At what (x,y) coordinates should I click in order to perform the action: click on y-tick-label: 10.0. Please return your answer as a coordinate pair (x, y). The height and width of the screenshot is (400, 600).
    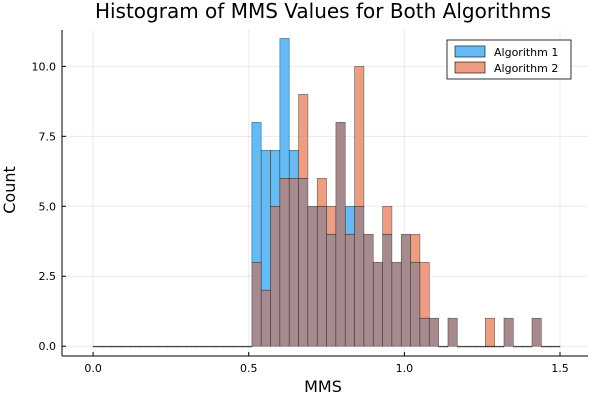
    Looking at the image, I should click on (44, 66).